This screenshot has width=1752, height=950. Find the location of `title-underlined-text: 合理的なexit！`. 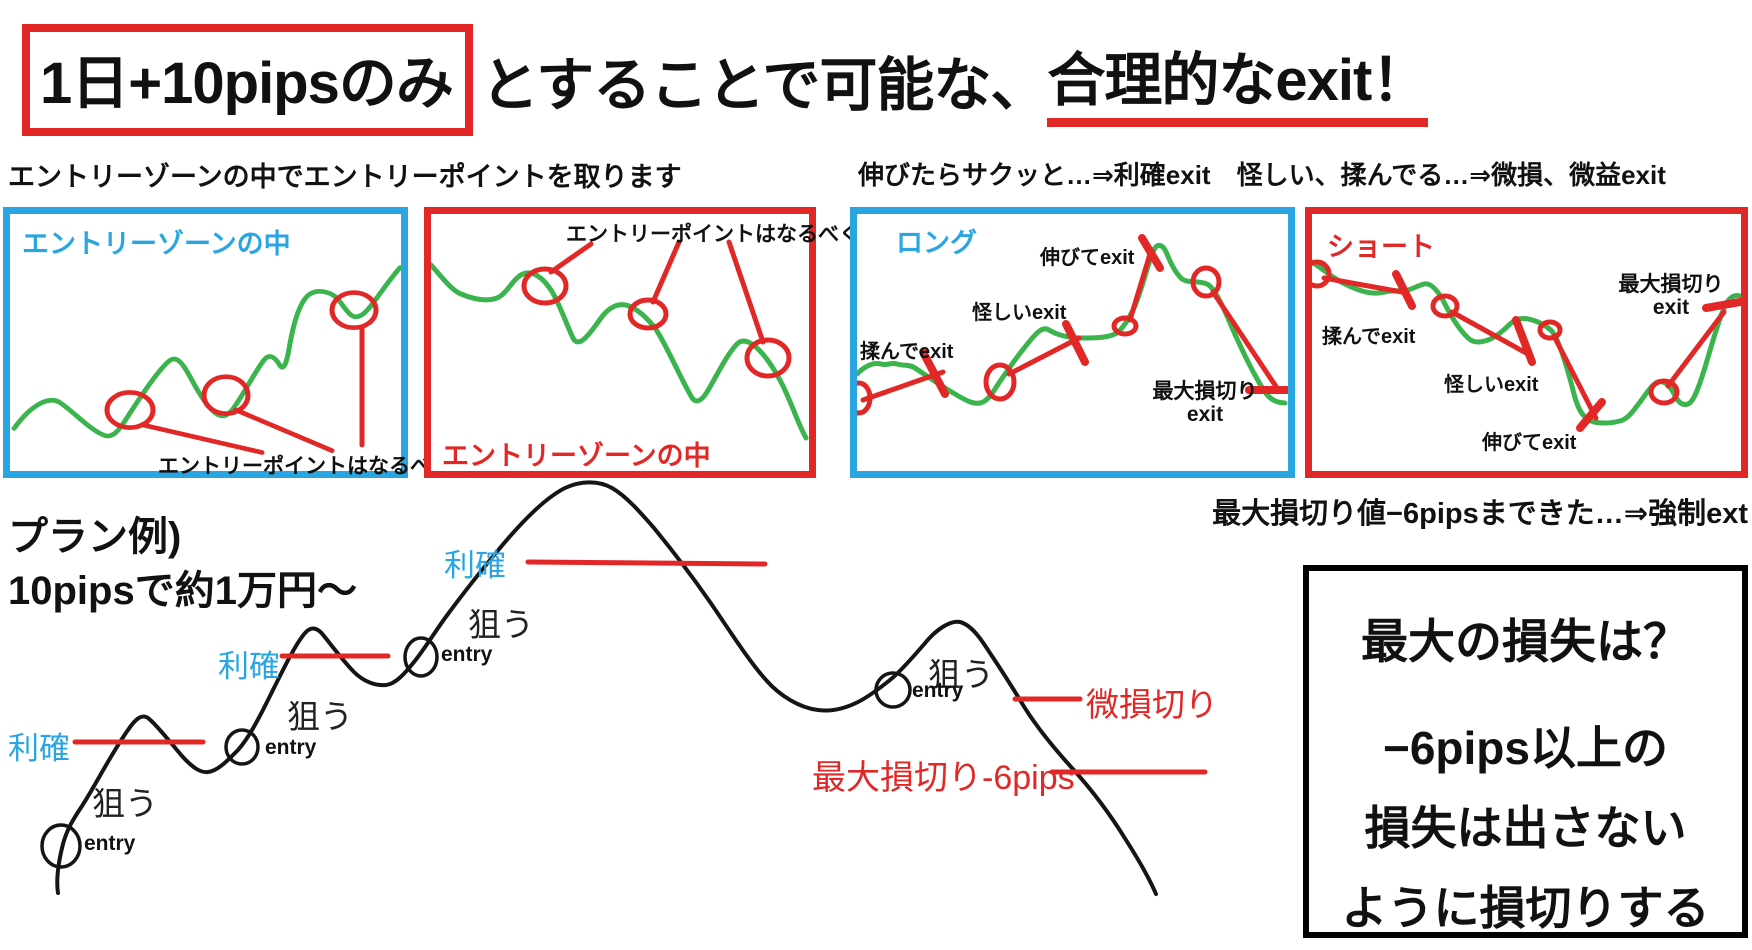

title-underlined-text: 合理的なexit！ is located at coordinates (1238, 80).